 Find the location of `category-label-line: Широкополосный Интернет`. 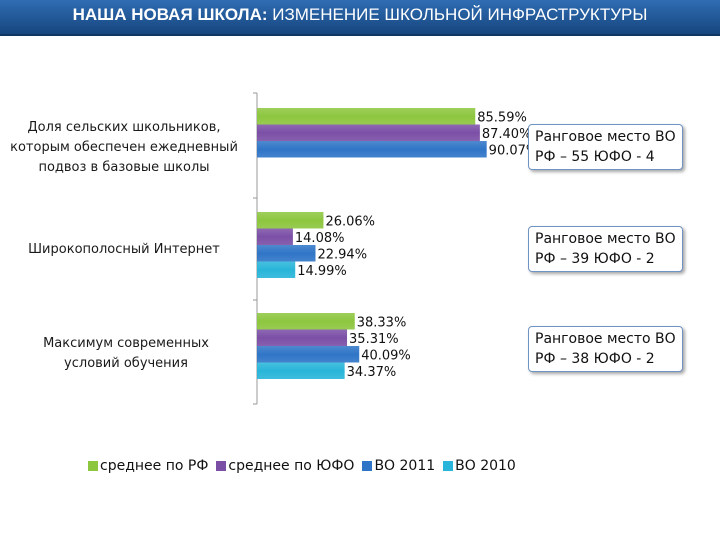

category-label-line: Широкополосный Интернет is located at coordinates (124, 249).